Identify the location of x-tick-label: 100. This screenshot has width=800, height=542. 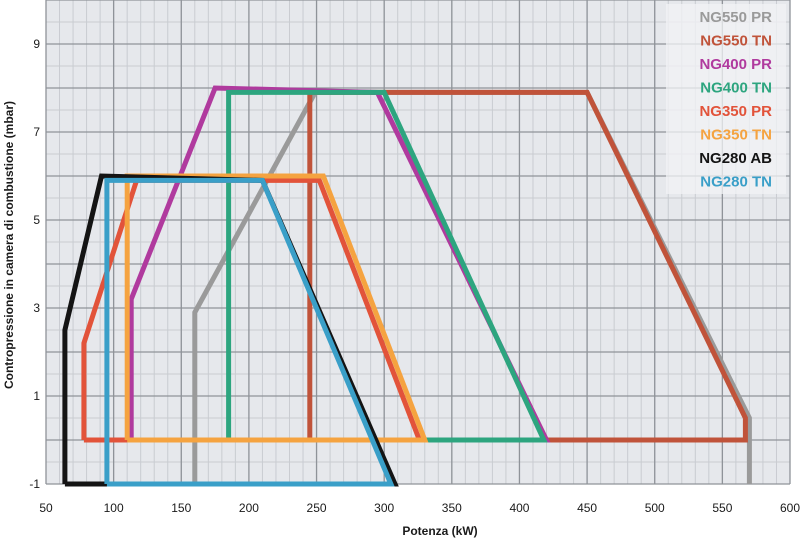
(114, 508).